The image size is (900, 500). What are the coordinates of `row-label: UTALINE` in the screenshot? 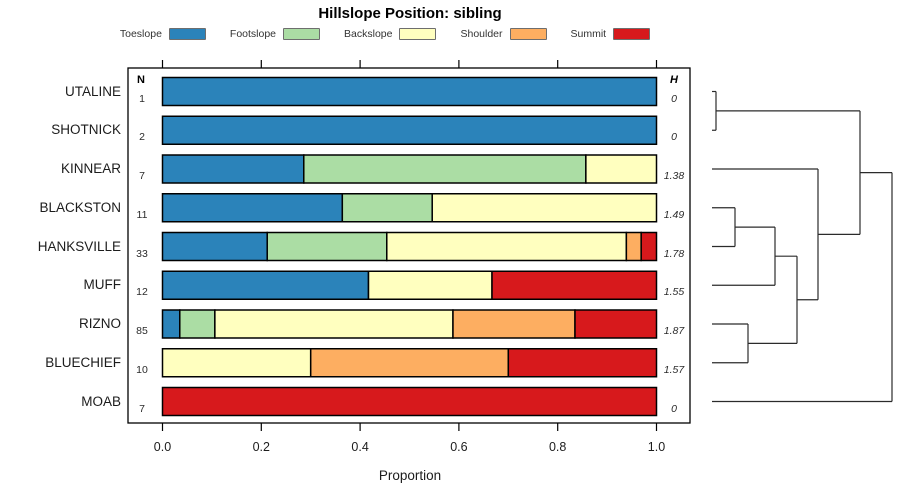 It's located at (92, 91).